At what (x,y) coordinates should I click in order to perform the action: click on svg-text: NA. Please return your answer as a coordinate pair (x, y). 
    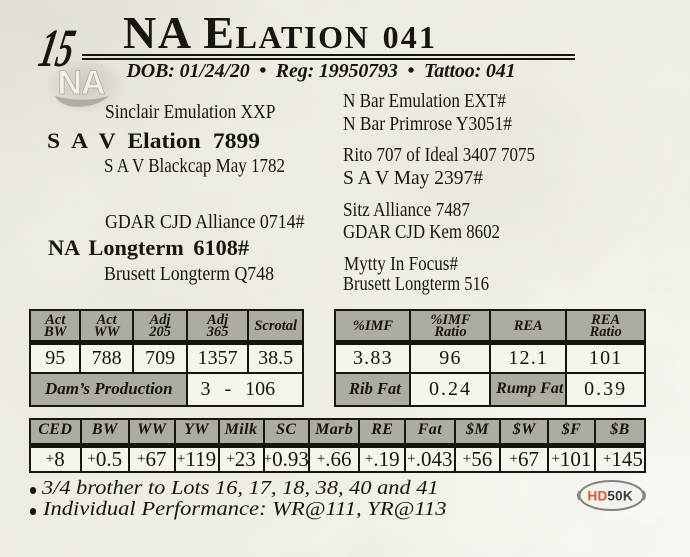
    Looking at the image, I should click on (82, 83).